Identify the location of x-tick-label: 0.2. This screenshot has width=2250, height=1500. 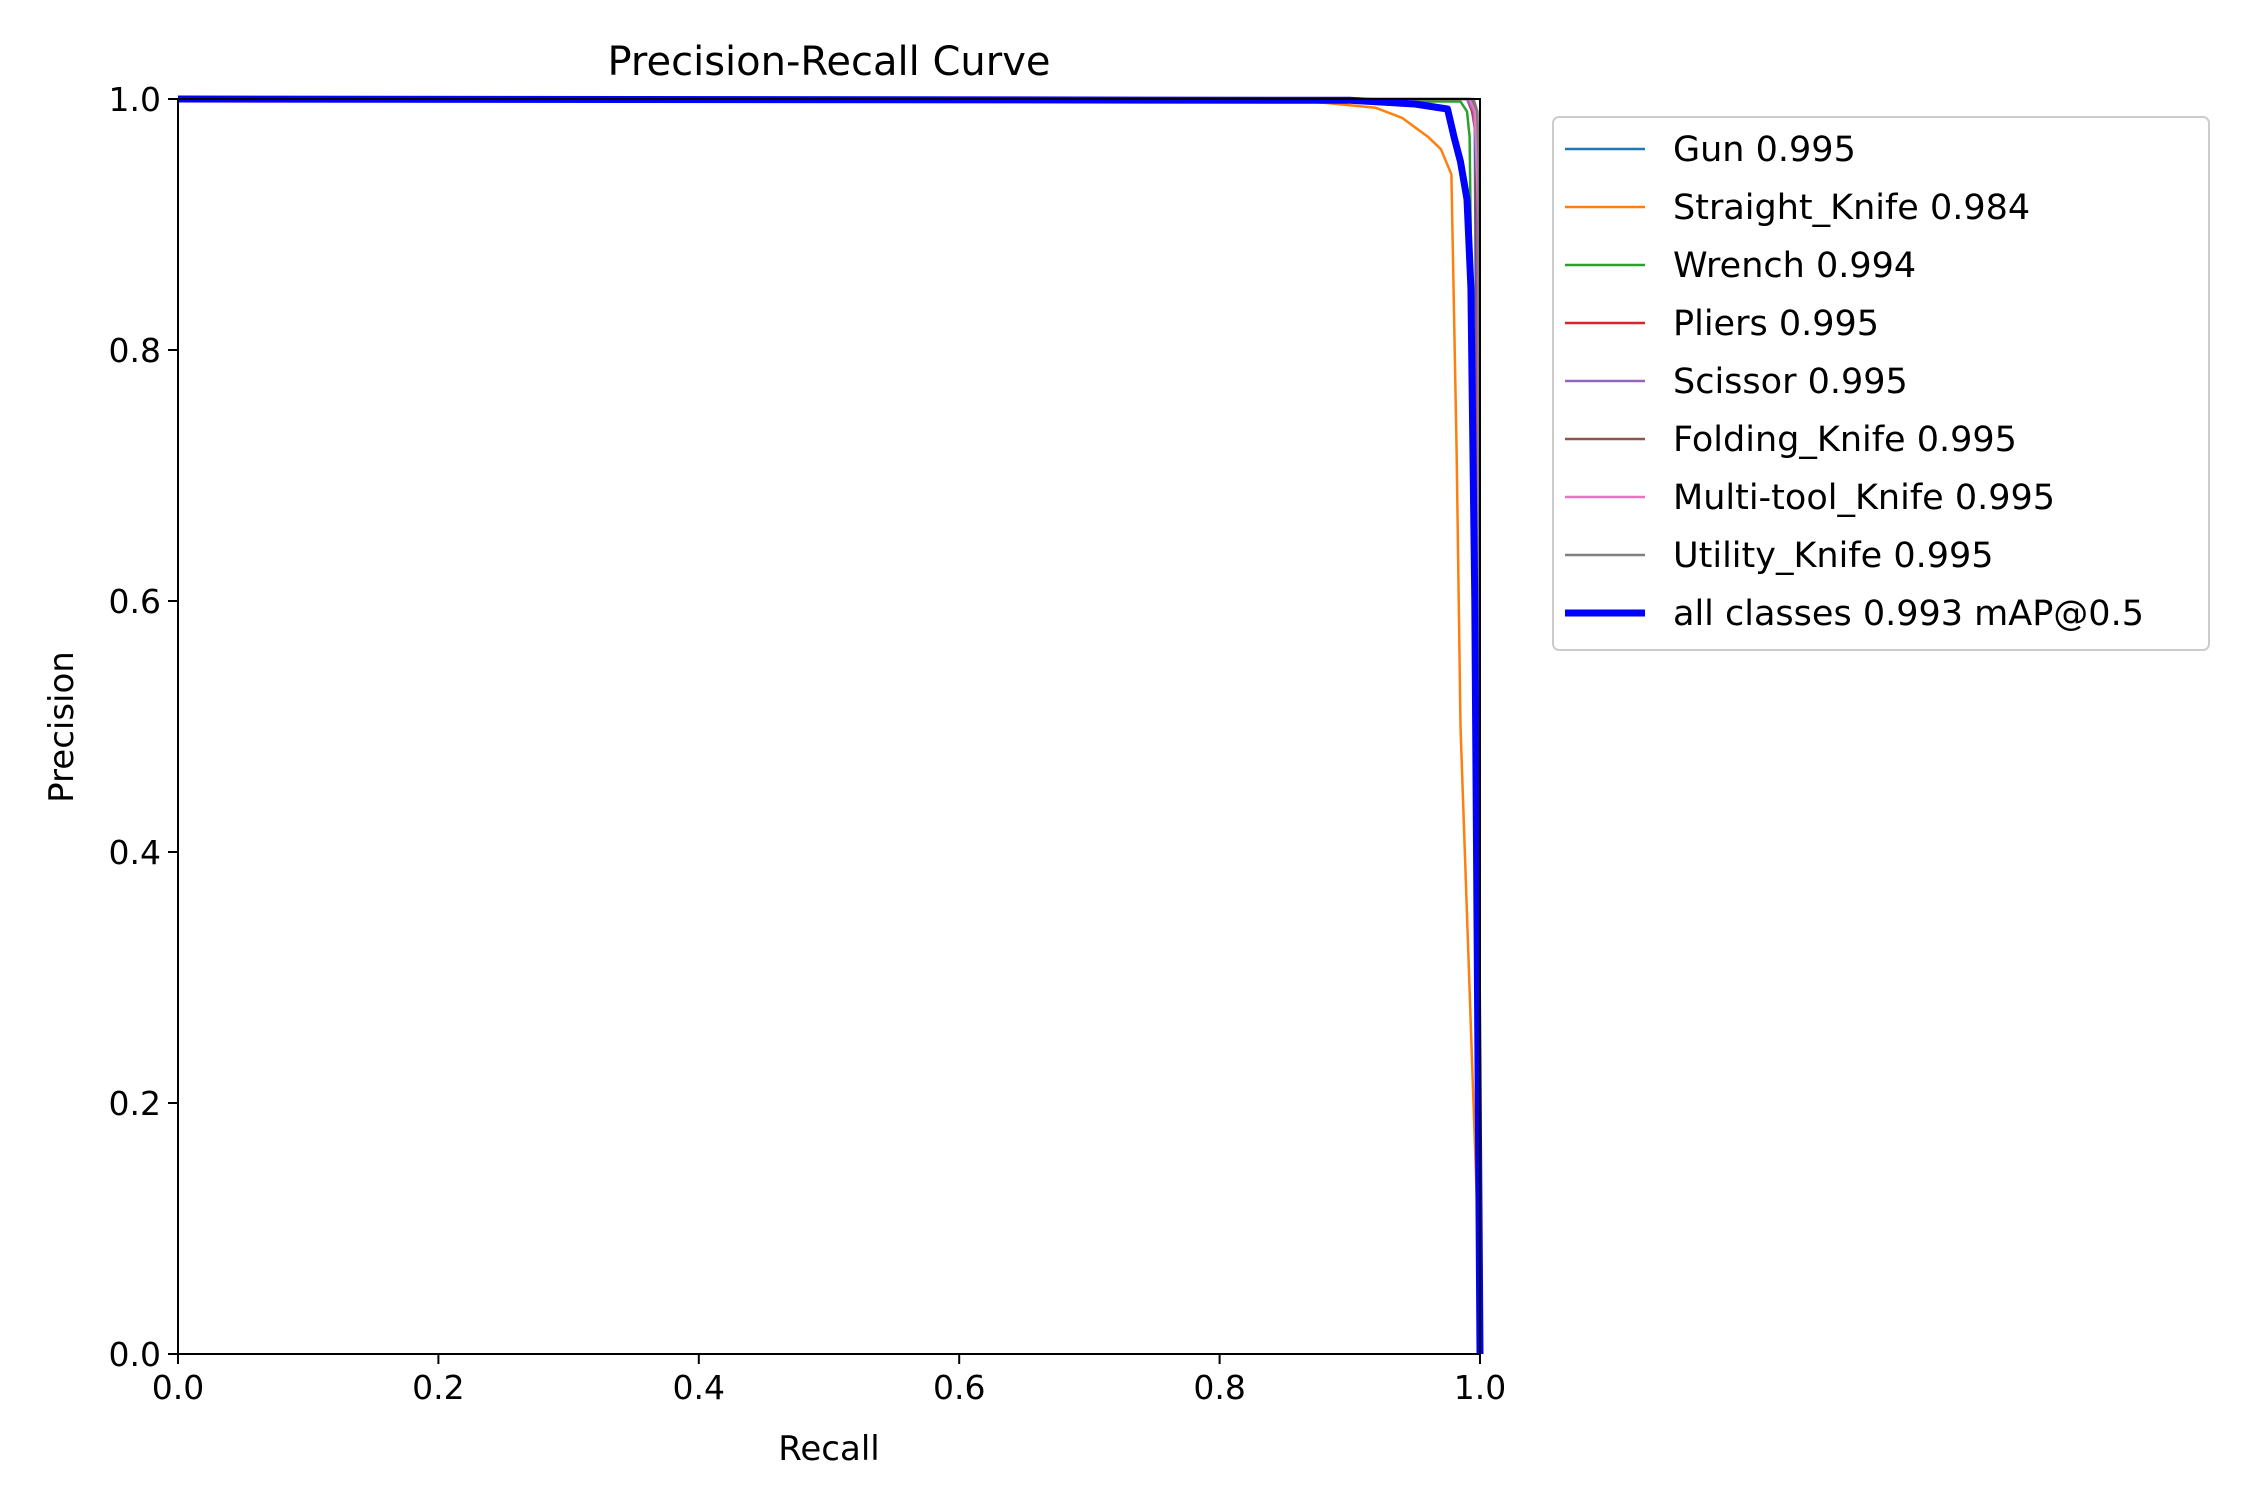
(438, 1387).